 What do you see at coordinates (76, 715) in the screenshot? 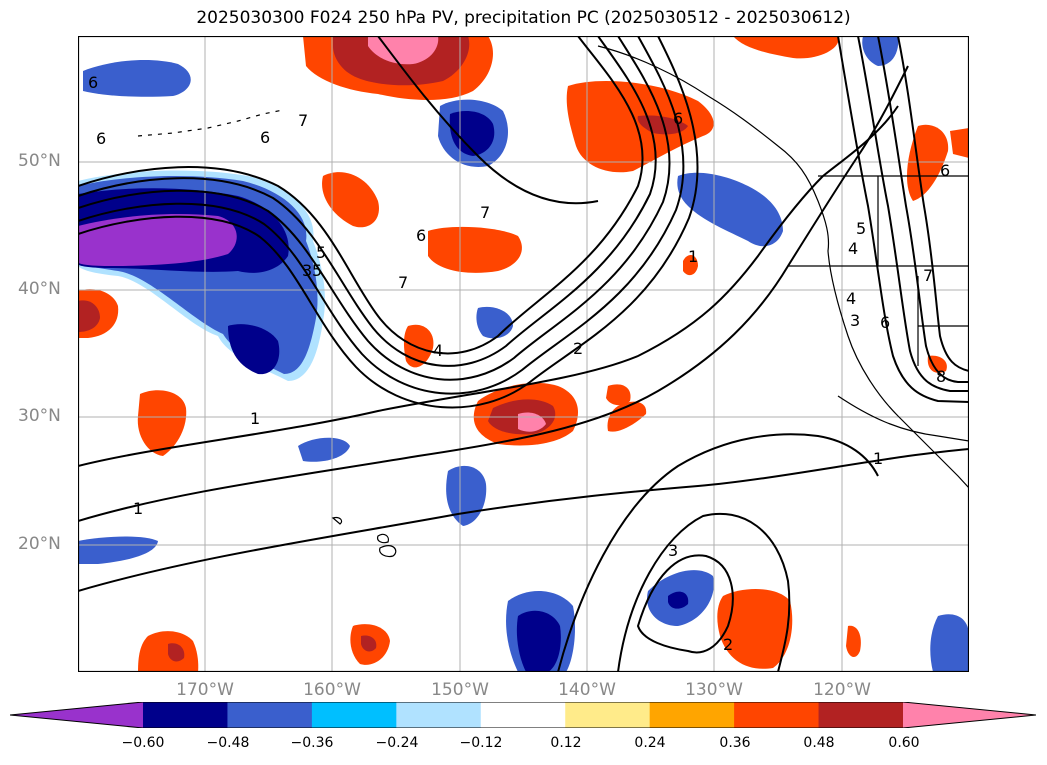
I see `colorbar-extend-low` at bounding box center [76, 715].